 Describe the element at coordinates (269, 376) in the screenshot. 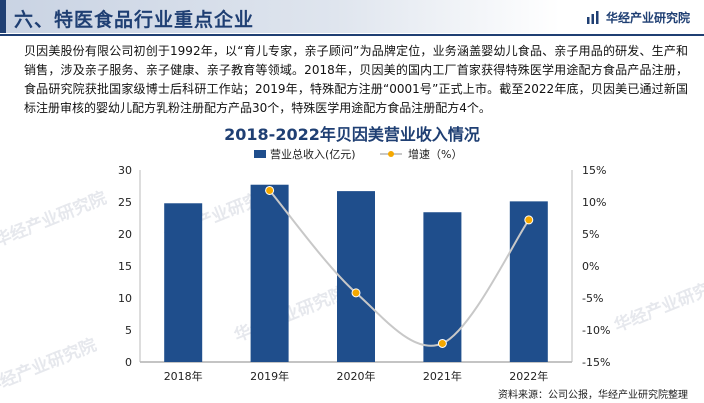

I see `x-tick-label: 2019年` at that location.